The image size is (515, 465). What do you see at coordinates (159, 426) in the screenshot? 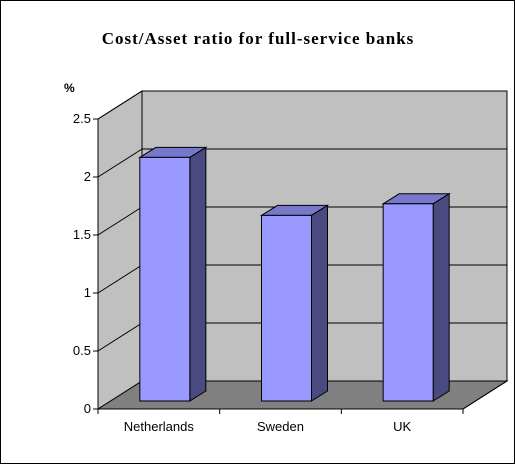
I see `x-tick-label: Netherlands` at bounding box center [159, 426].